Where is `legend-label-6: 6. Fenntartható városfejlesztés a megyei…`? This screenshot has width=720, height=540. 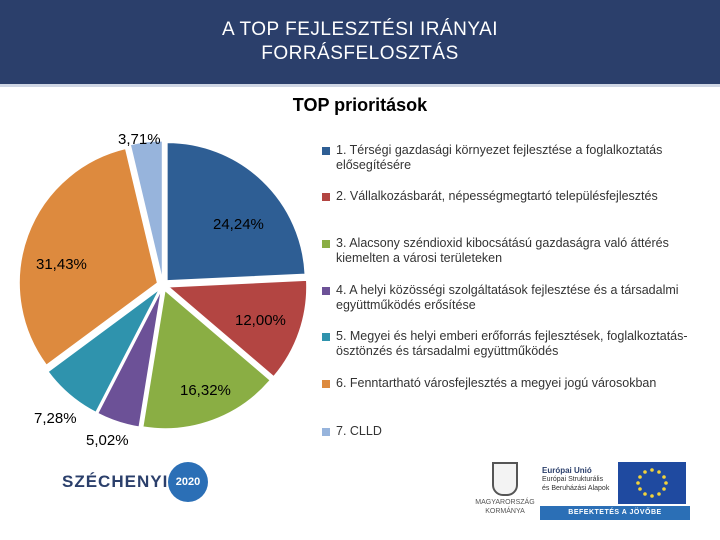 legend-label-6: 6. Fenntartható városfejlesztés a megyei… is located at coordinates (496, 383).